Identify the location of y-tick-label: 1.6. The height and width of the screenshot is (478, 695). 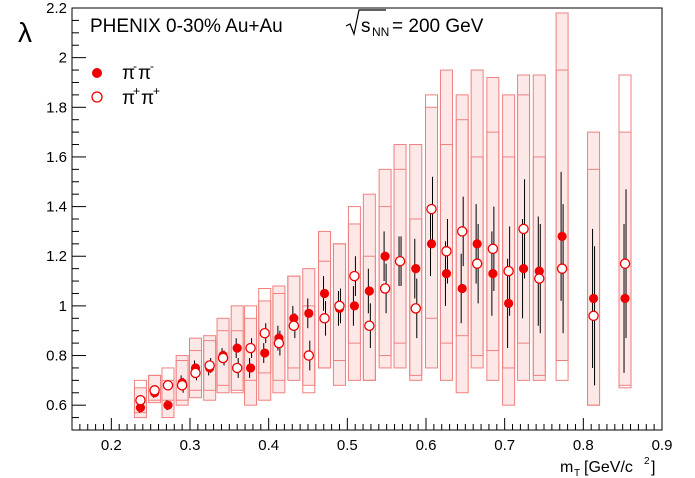
(56, 157).